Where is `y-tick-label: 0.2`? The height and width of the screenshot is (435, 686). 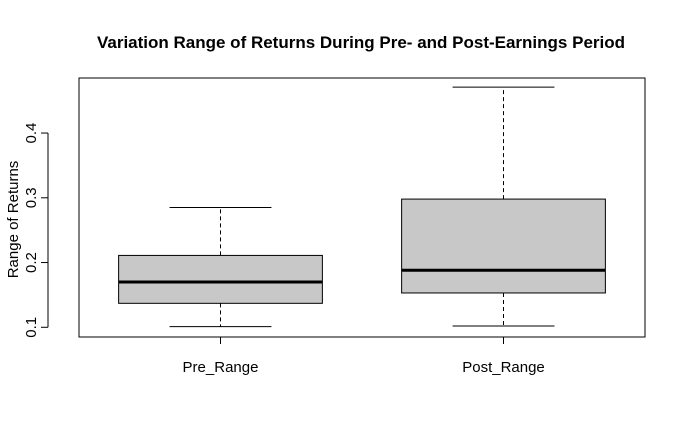
y-tick-label: 0.2 is located at coordinates (31, 262).